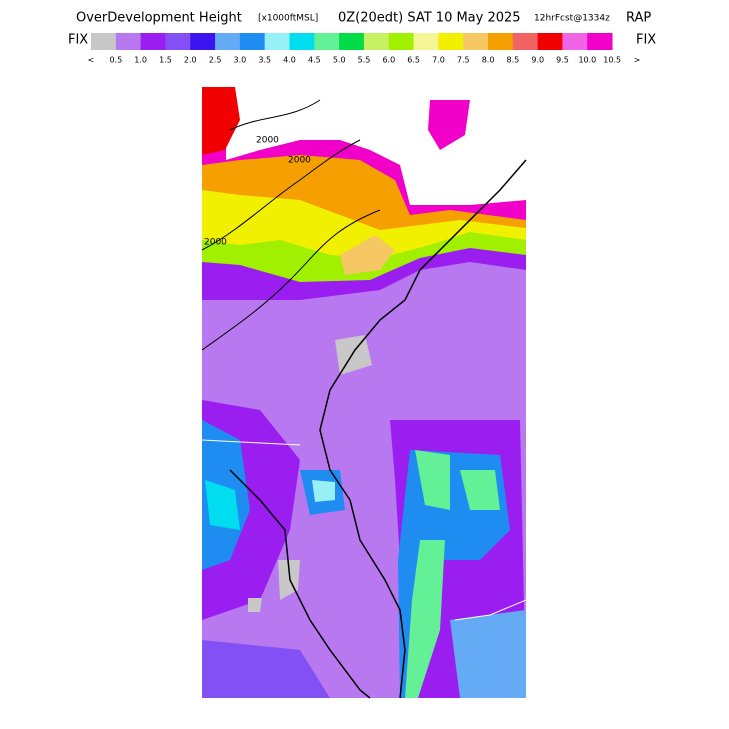 The height and width of the screenshot is (729, 729). I want to click on scale-label: 5.5, so click(364, 60).